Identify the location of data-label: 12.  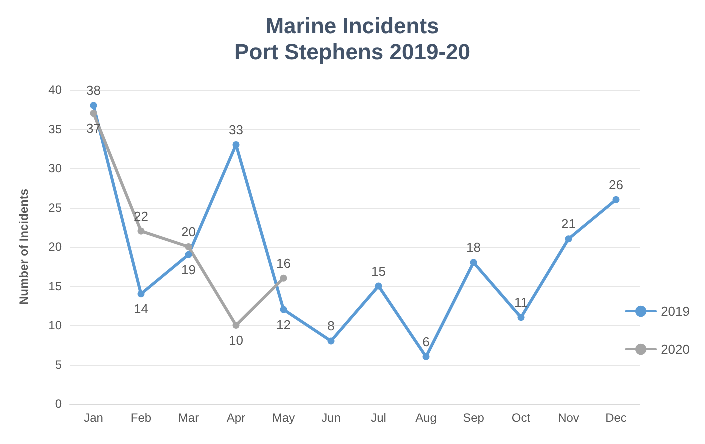
(283, 324).